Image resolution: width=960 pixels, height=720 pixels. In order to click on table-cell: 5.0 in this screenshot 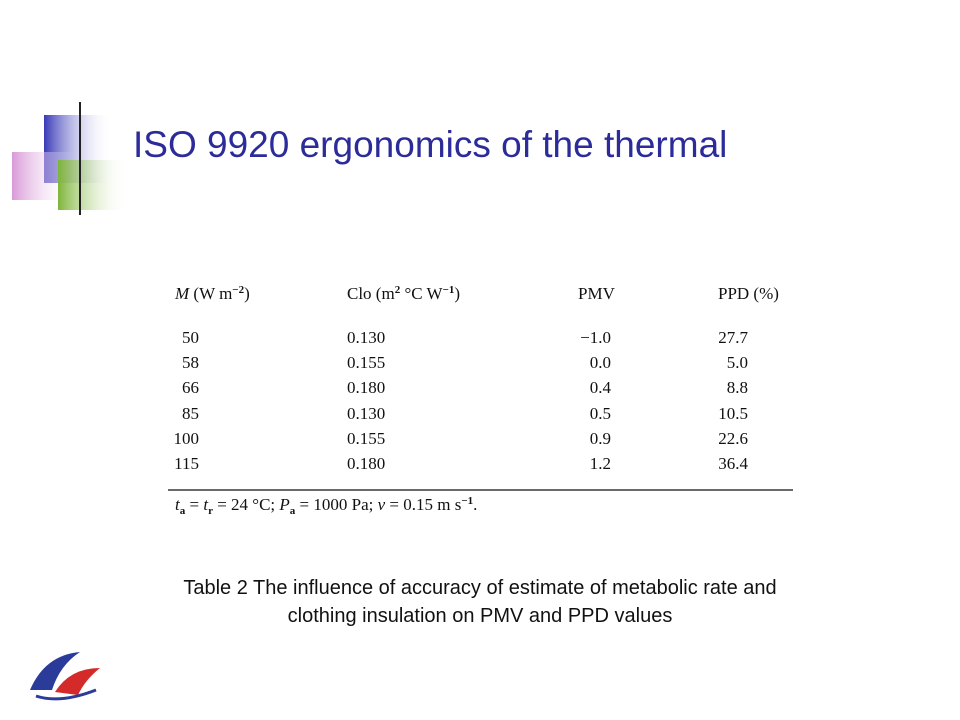, I will do `click(737, 363)`.